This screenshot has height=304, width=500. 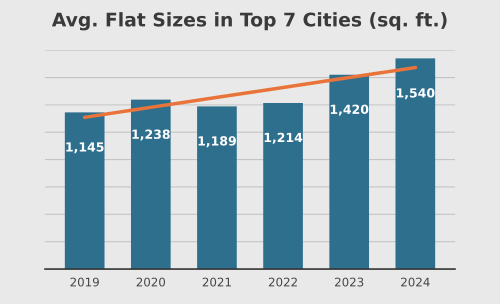 I want to click on x-tick-label: 2020, so click(x=151, y=282).